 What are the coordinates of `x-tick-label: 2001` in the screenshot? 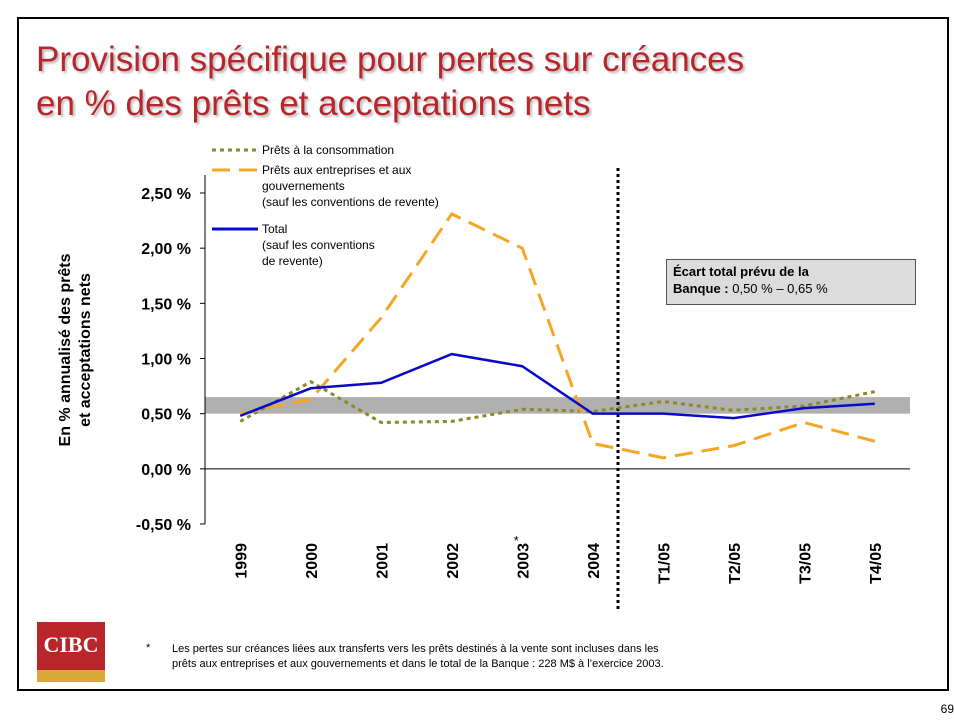 It's located at (382, 561).